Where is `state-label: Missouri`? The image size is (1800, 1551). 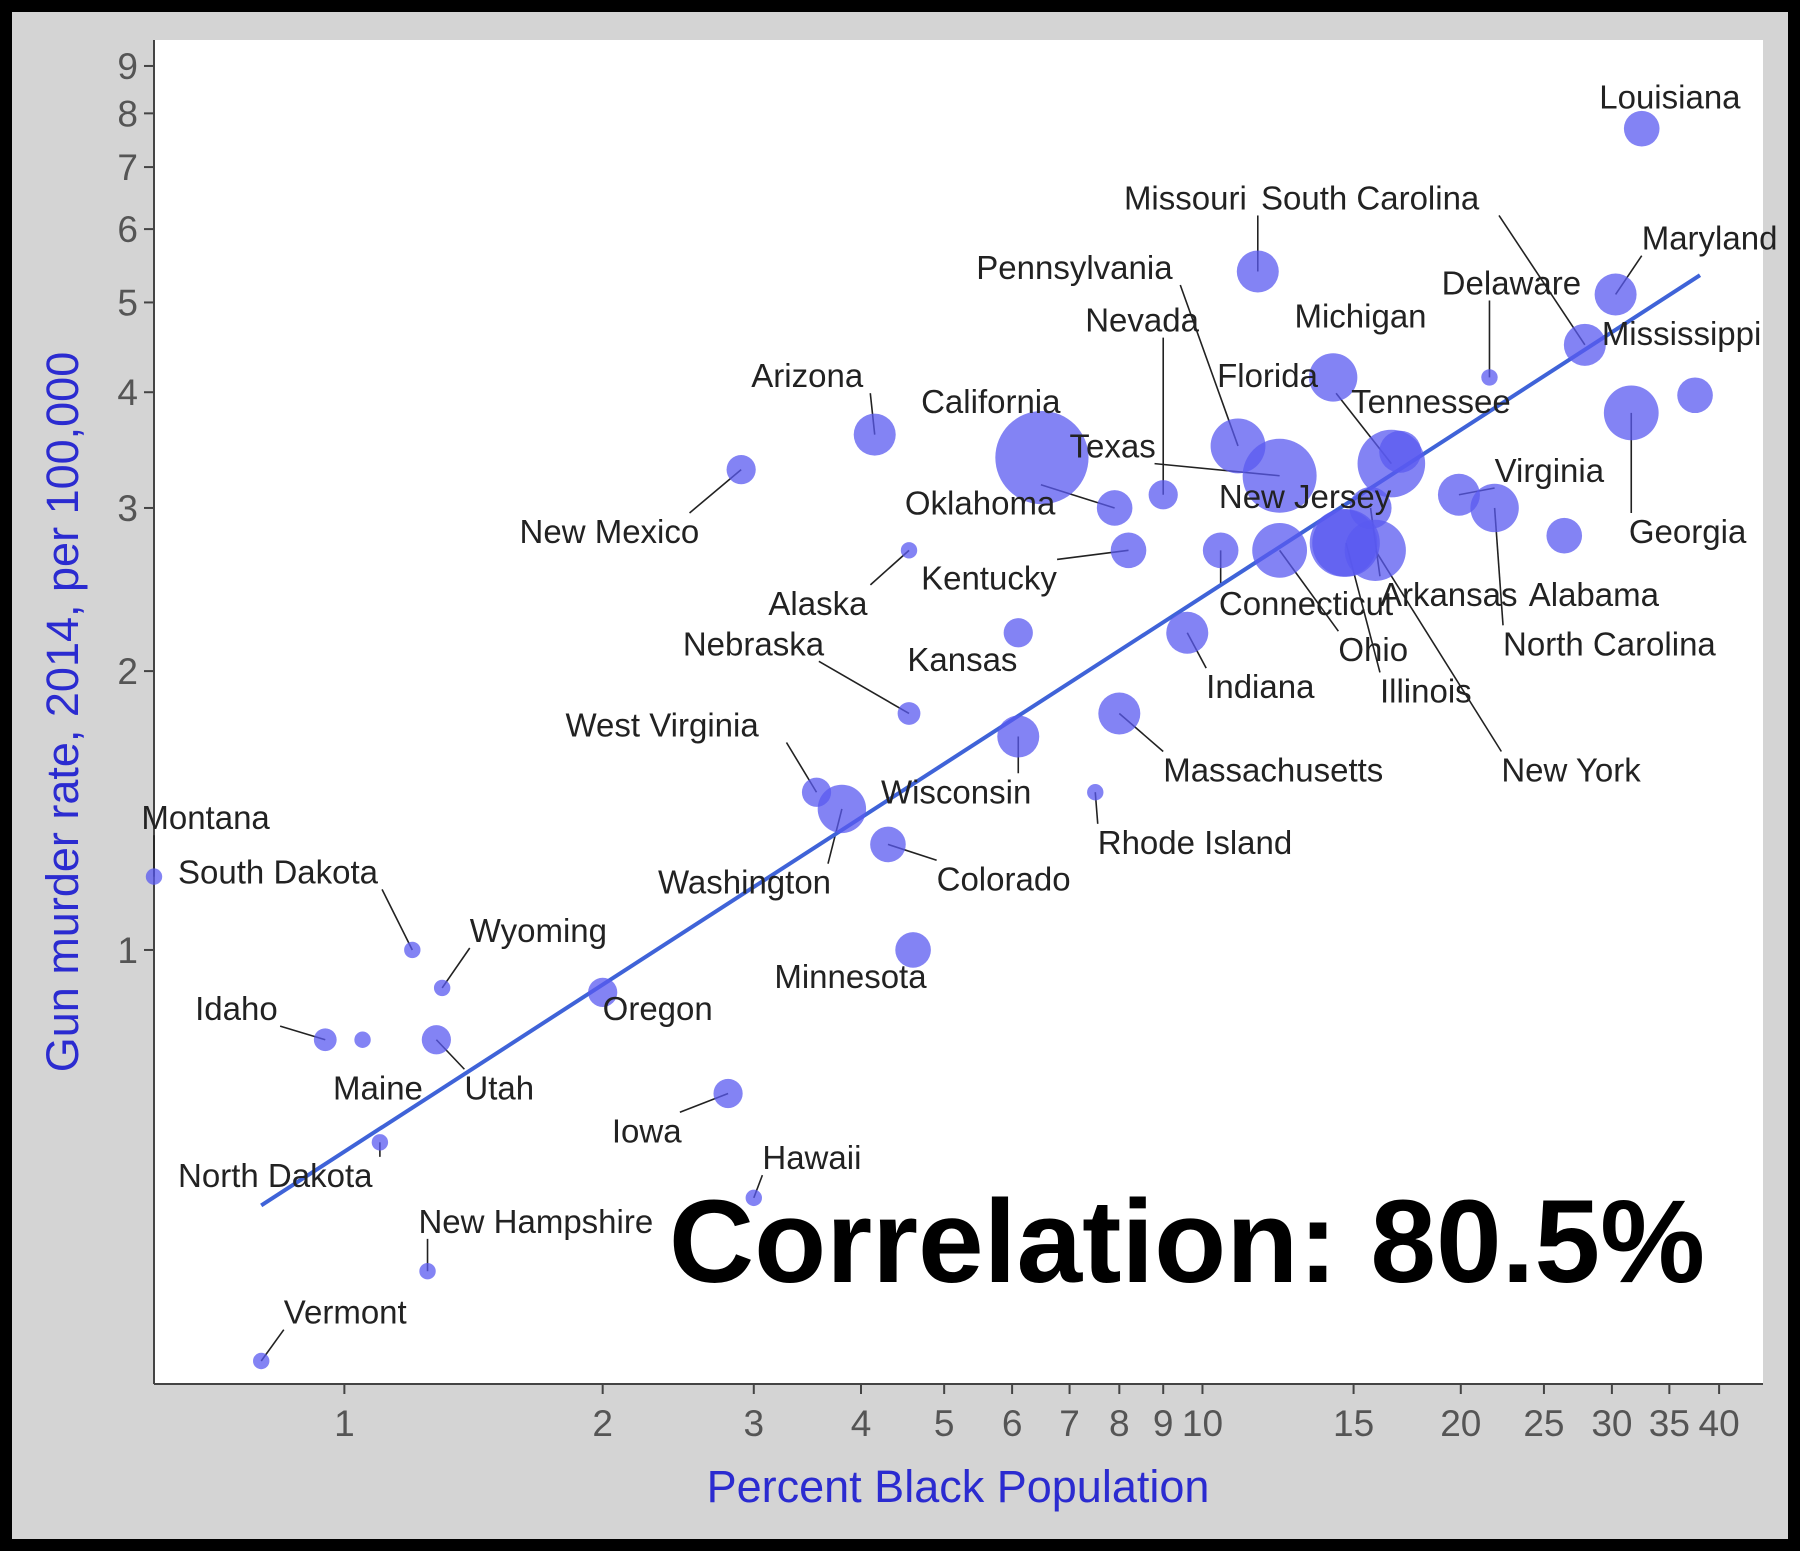
state-label: Missouri is located at coordinates (1185, 197).